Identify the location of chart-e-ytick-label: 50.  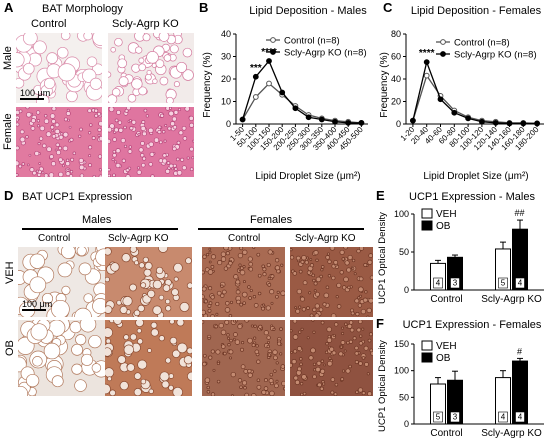
(404, 252).